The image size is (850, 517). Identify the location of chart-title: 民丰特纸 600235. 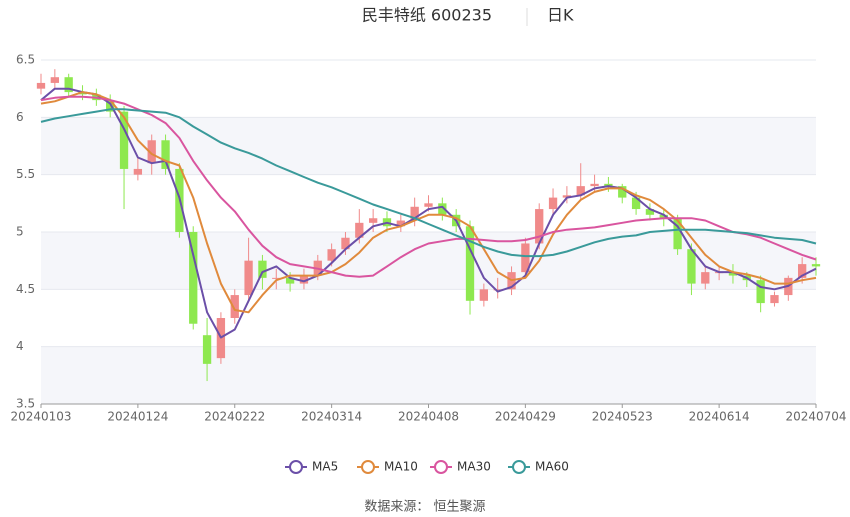
(427, 15).